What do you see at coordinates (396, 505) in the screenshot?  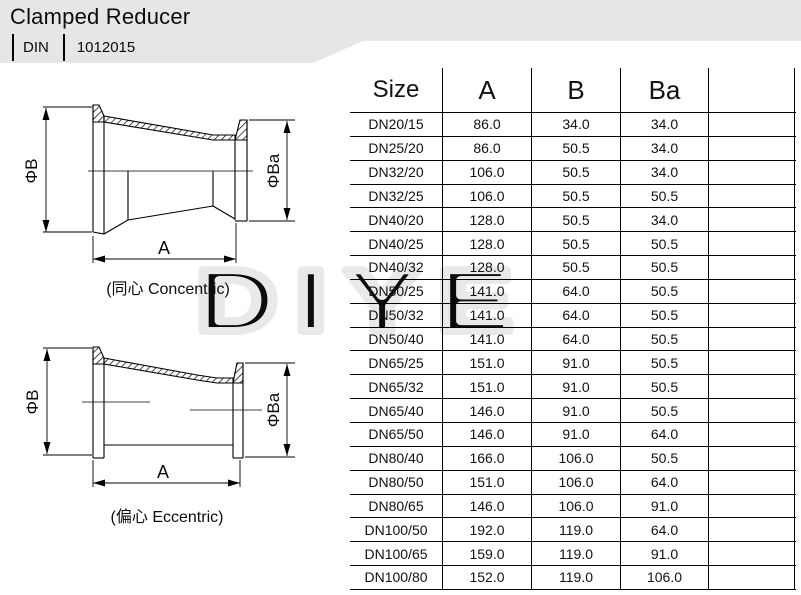 I see `size-cell: DN80/65` at bounding box center [396, 505].